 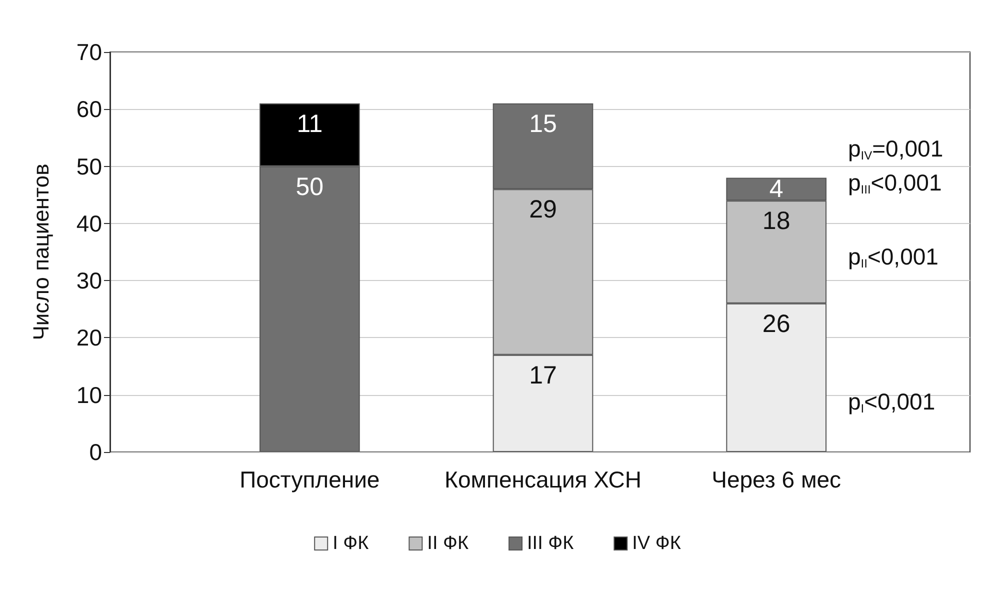 I want to click on y-tick-label: 70, so click(x=89, y=52).